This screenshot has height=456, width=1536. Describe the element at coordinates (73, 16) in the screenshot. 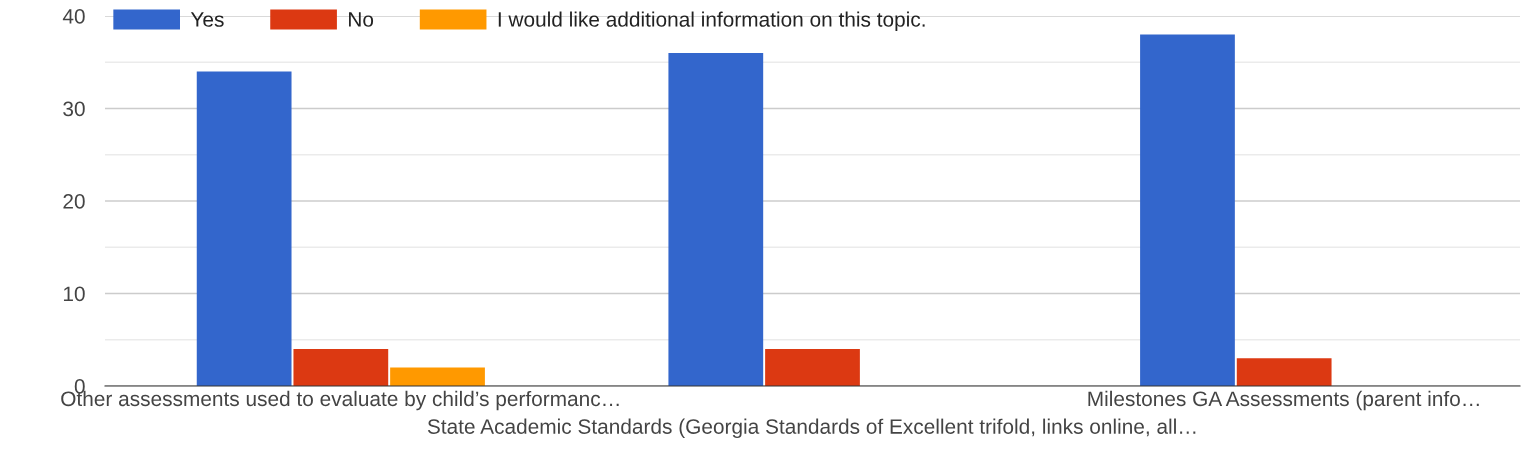

I see `y-tick-label: 40` at that location.